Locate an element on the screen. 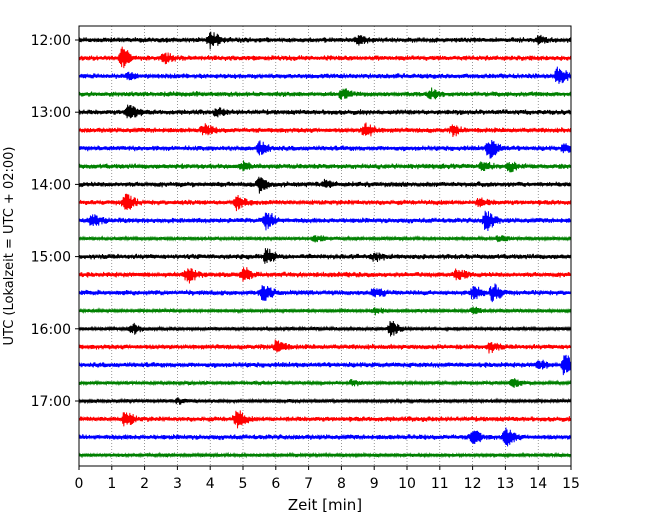 The image size is (650, 520). x-tick-label: 5 is located at coordinates (243, 484).